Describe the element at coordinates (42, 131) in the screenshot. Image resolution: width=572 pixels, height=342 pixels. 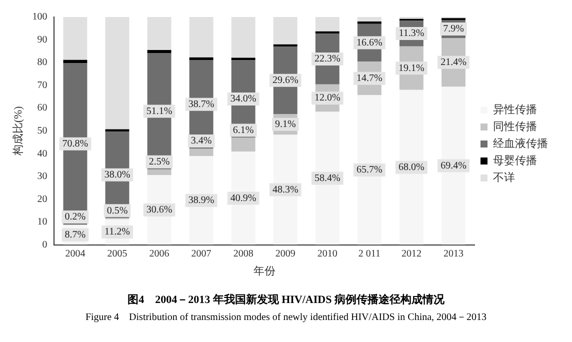
I see `y-tick-label: 50` at that location.